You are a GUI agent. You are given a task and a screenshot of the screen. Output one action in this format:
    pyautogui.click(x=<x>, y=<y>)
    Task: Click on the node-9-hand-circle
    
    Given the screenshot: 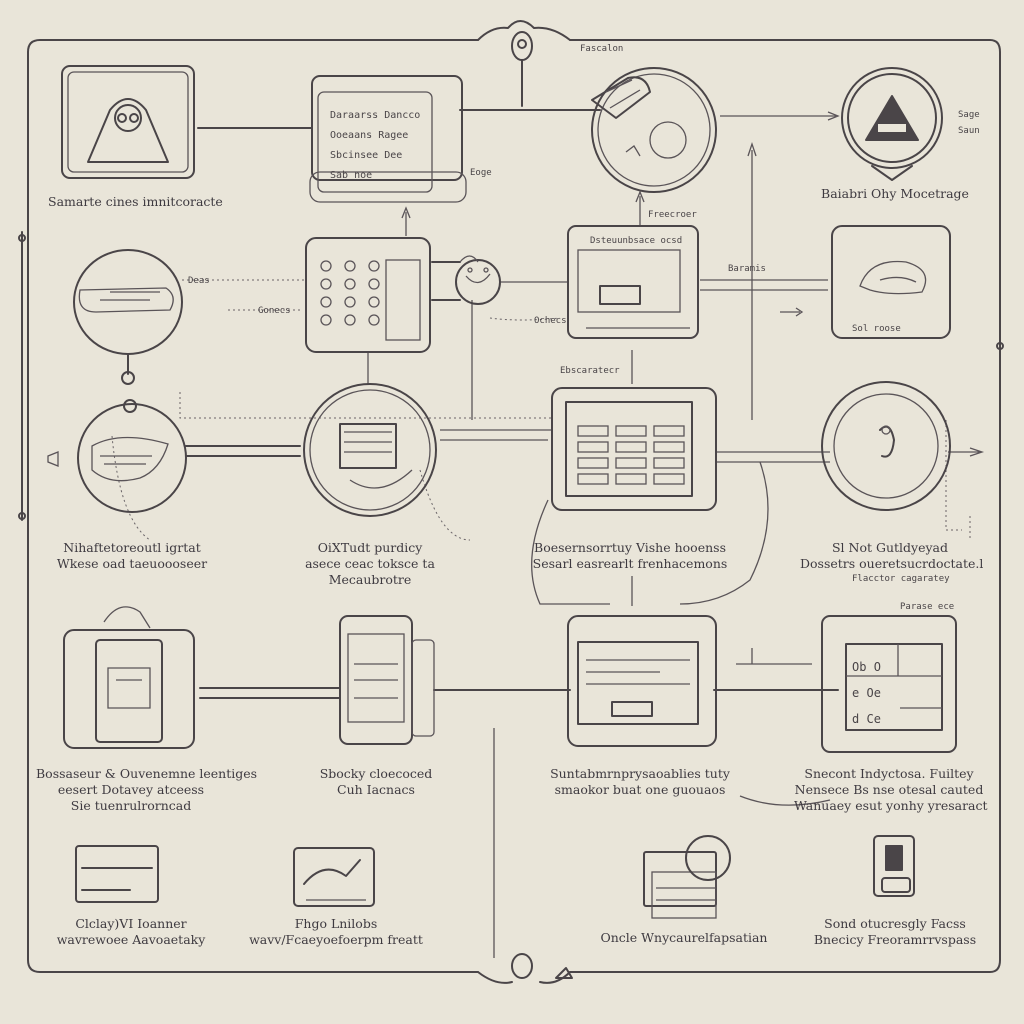 What is the action you would take?
    pyautogui.click(x=117, y=456)
    